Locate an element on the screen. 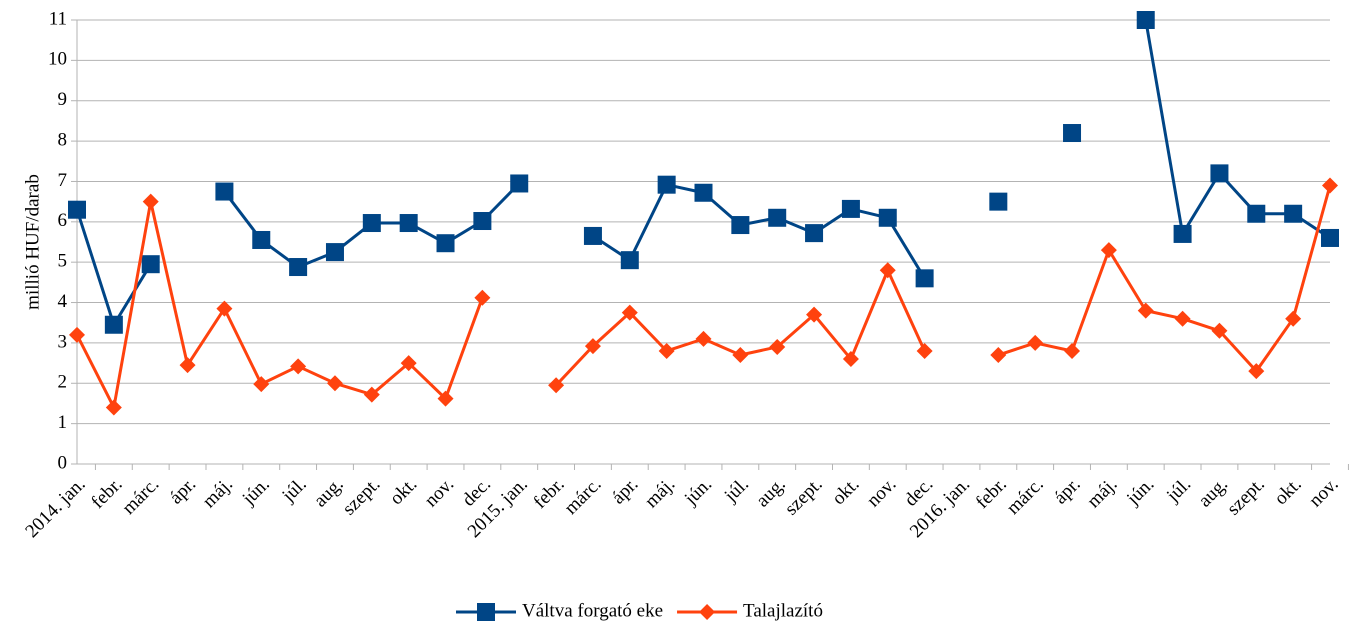  y-tick-label: 2 is located at coordinates (63, 382).